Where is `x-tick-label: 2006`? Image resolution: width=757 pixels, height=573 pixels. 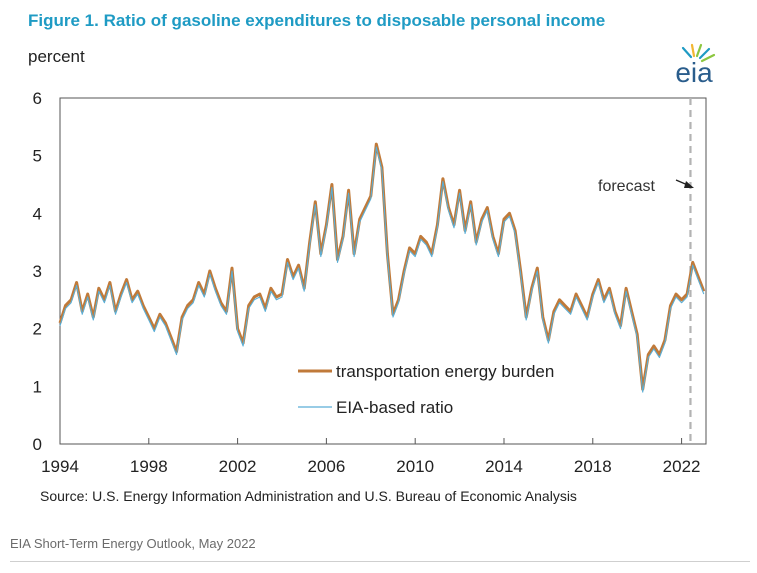
x-tick-label: 2006 is located at coordinates (326, 466).